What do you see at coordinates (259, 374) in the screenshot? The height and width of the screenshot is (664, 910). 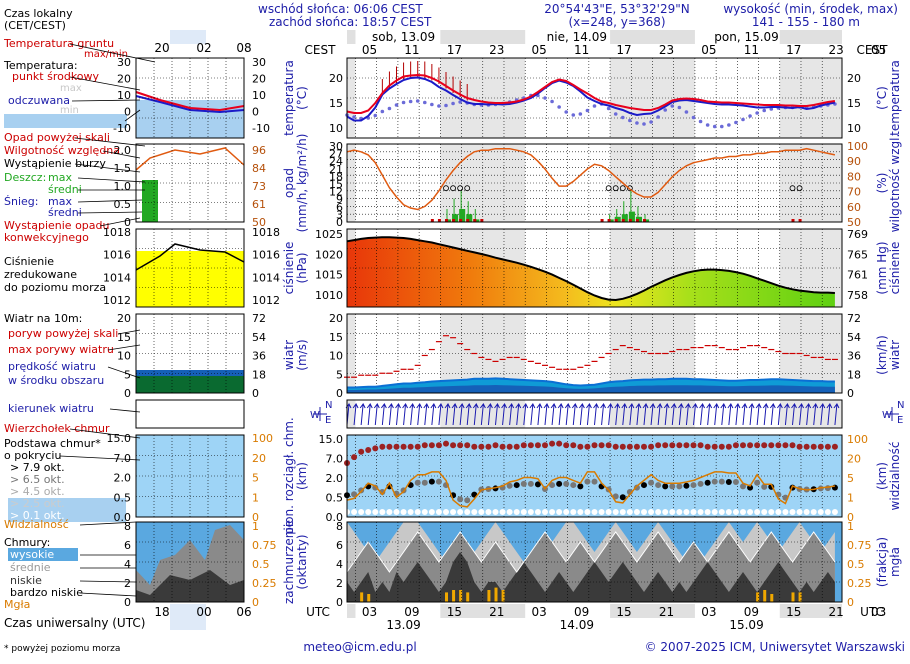 I see `mini-wind-tick-right: 18` at bounding box center [259, 374].